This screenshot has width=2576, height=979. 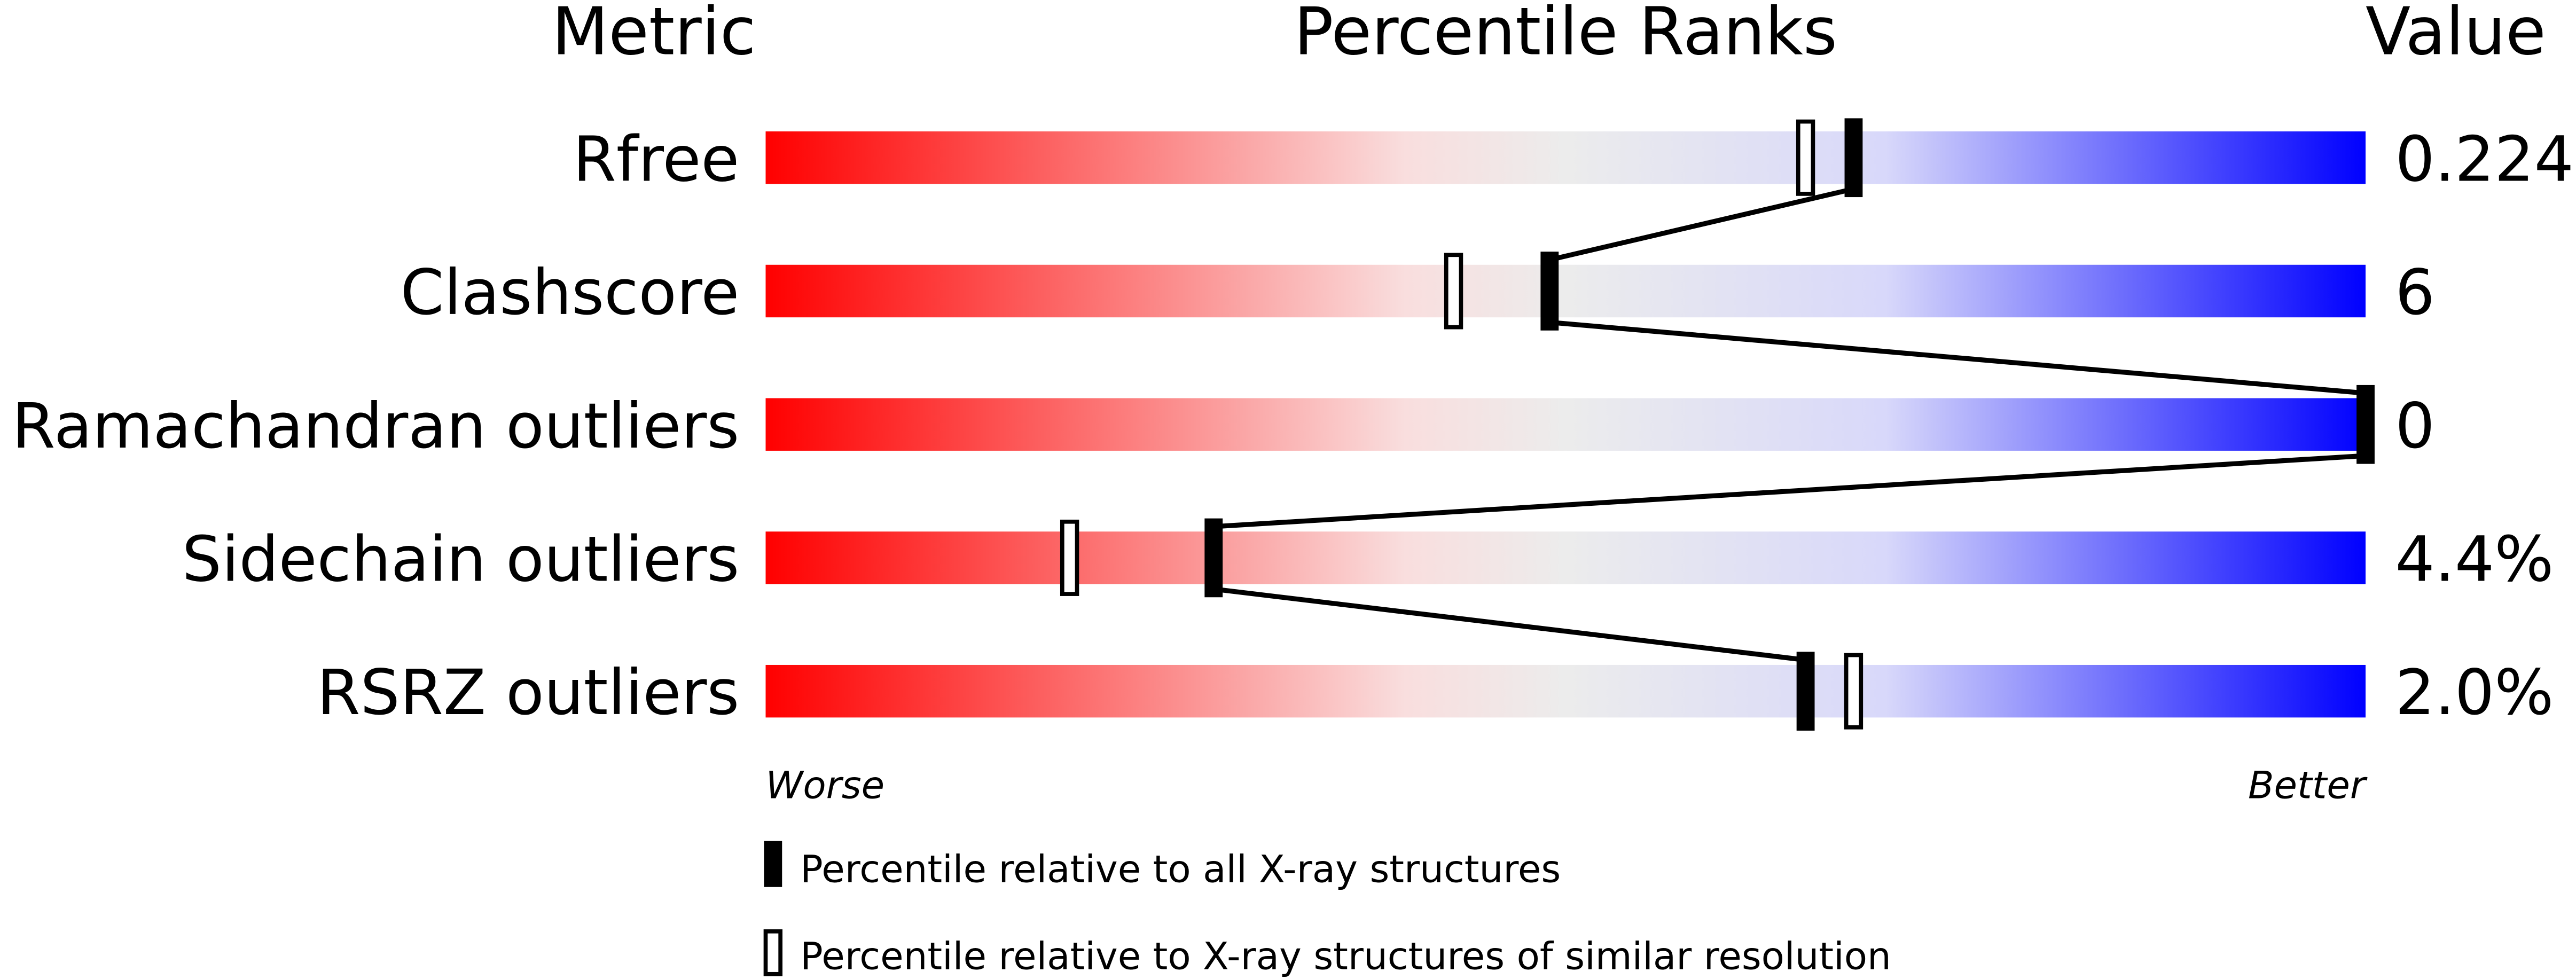 What do you see at coordinates (2414, 426) in the screenshot?
I see `metric-value-ramachandran-outliers: 0` at bounding box center [2414, 426].